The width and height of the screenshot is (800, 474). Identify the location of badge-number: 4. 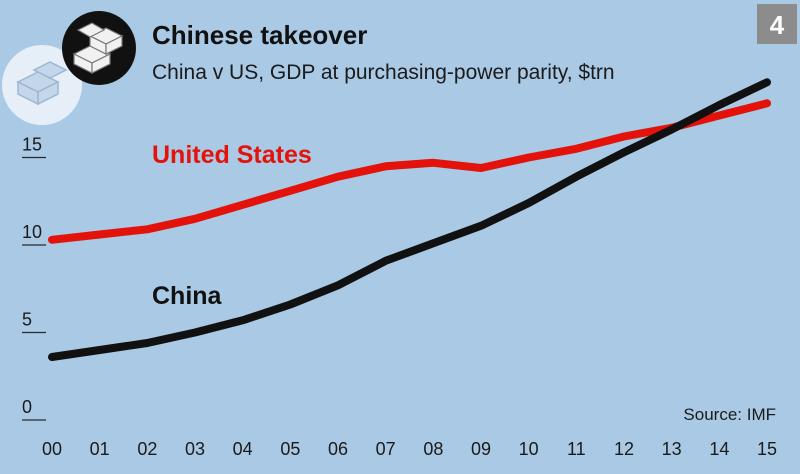
(777, 25).